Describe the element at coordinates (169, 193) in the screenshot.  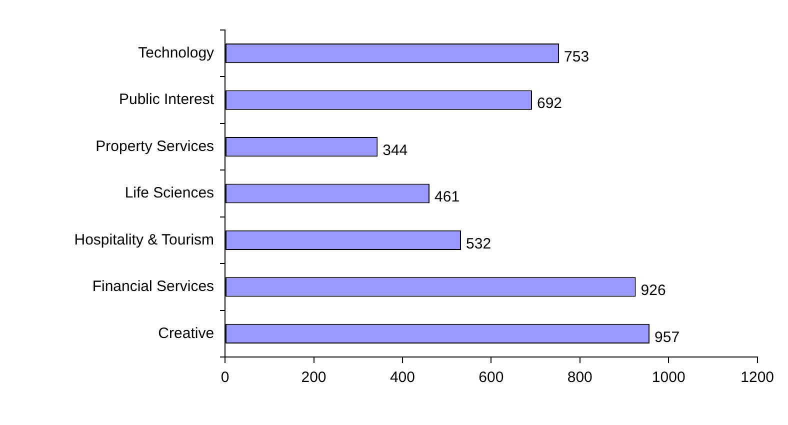
I see `y-tick-label: Life Sciences` at that location.